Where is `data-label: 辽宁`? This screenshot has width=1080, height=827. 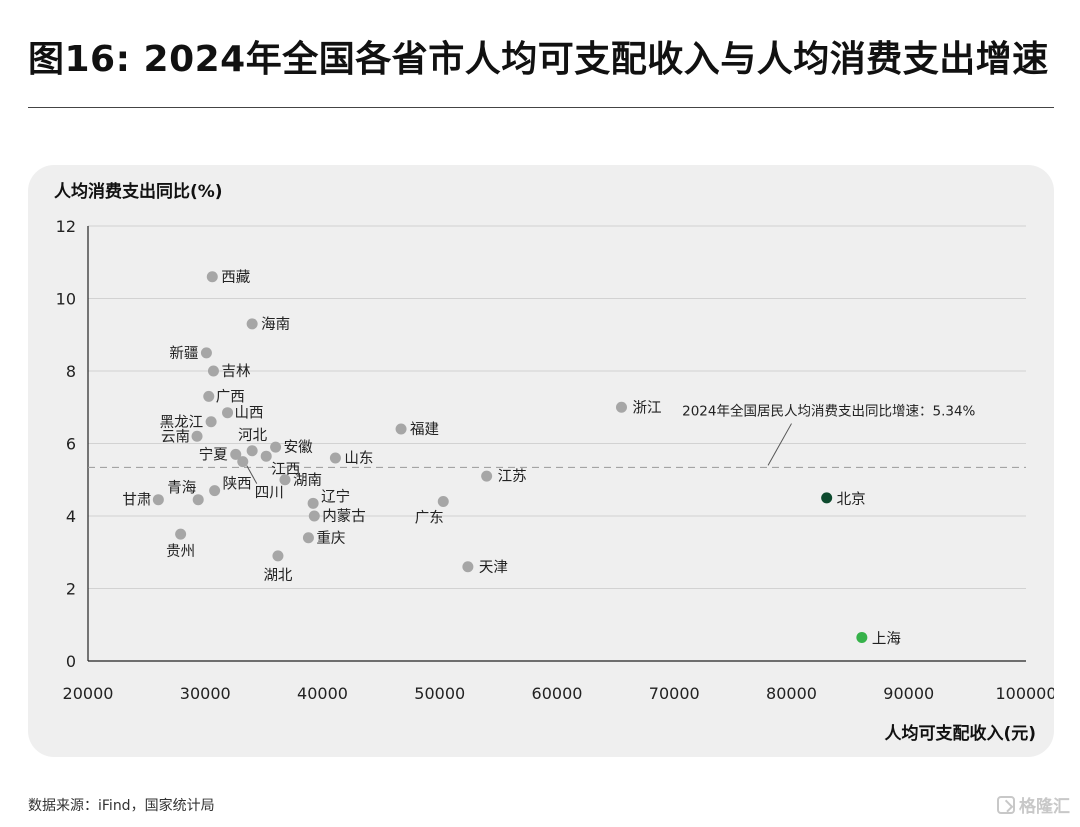
data-label: 辽宁 is located at coordinates (335, 496).